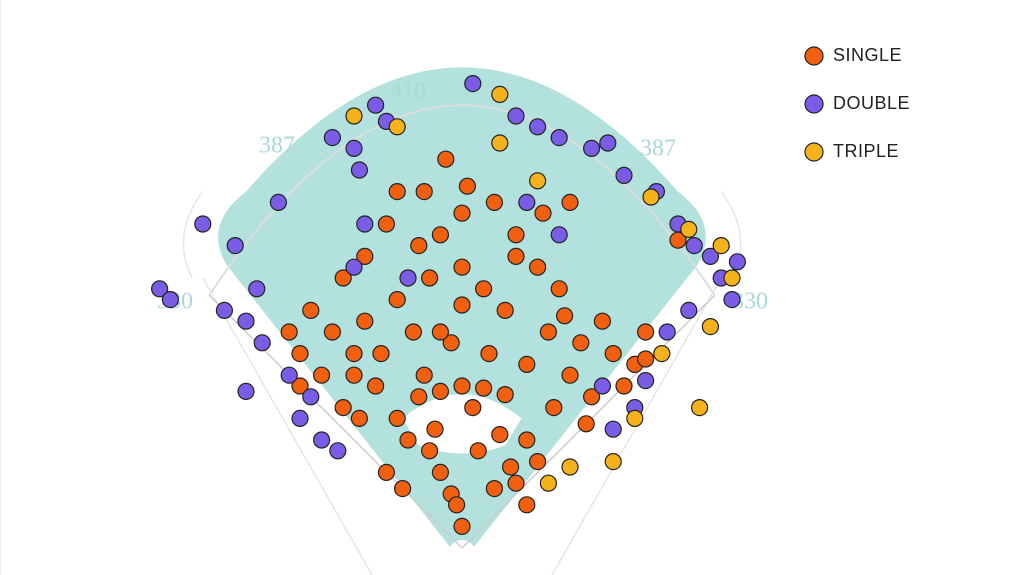 This screenshot has height=575, width=1024. Describe the element at coordinates (462, 424) in the screenshot. I see `infield-dirt` at that location.